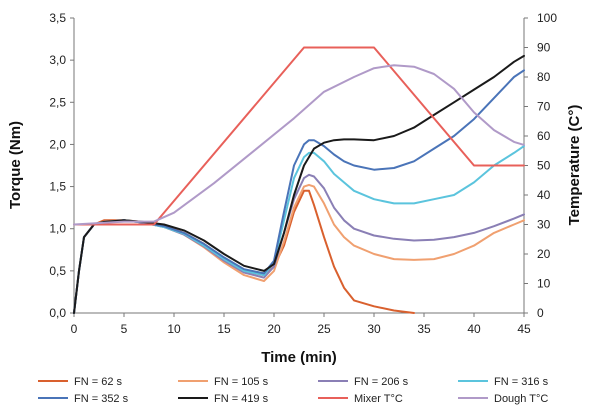 Image resolution: width=592 pixels, height=412 pixels. What do you see at coordinates (540, 313) in the screenshot?
I see `y-right-tick-label: 0` at bounding box center [540, 313].